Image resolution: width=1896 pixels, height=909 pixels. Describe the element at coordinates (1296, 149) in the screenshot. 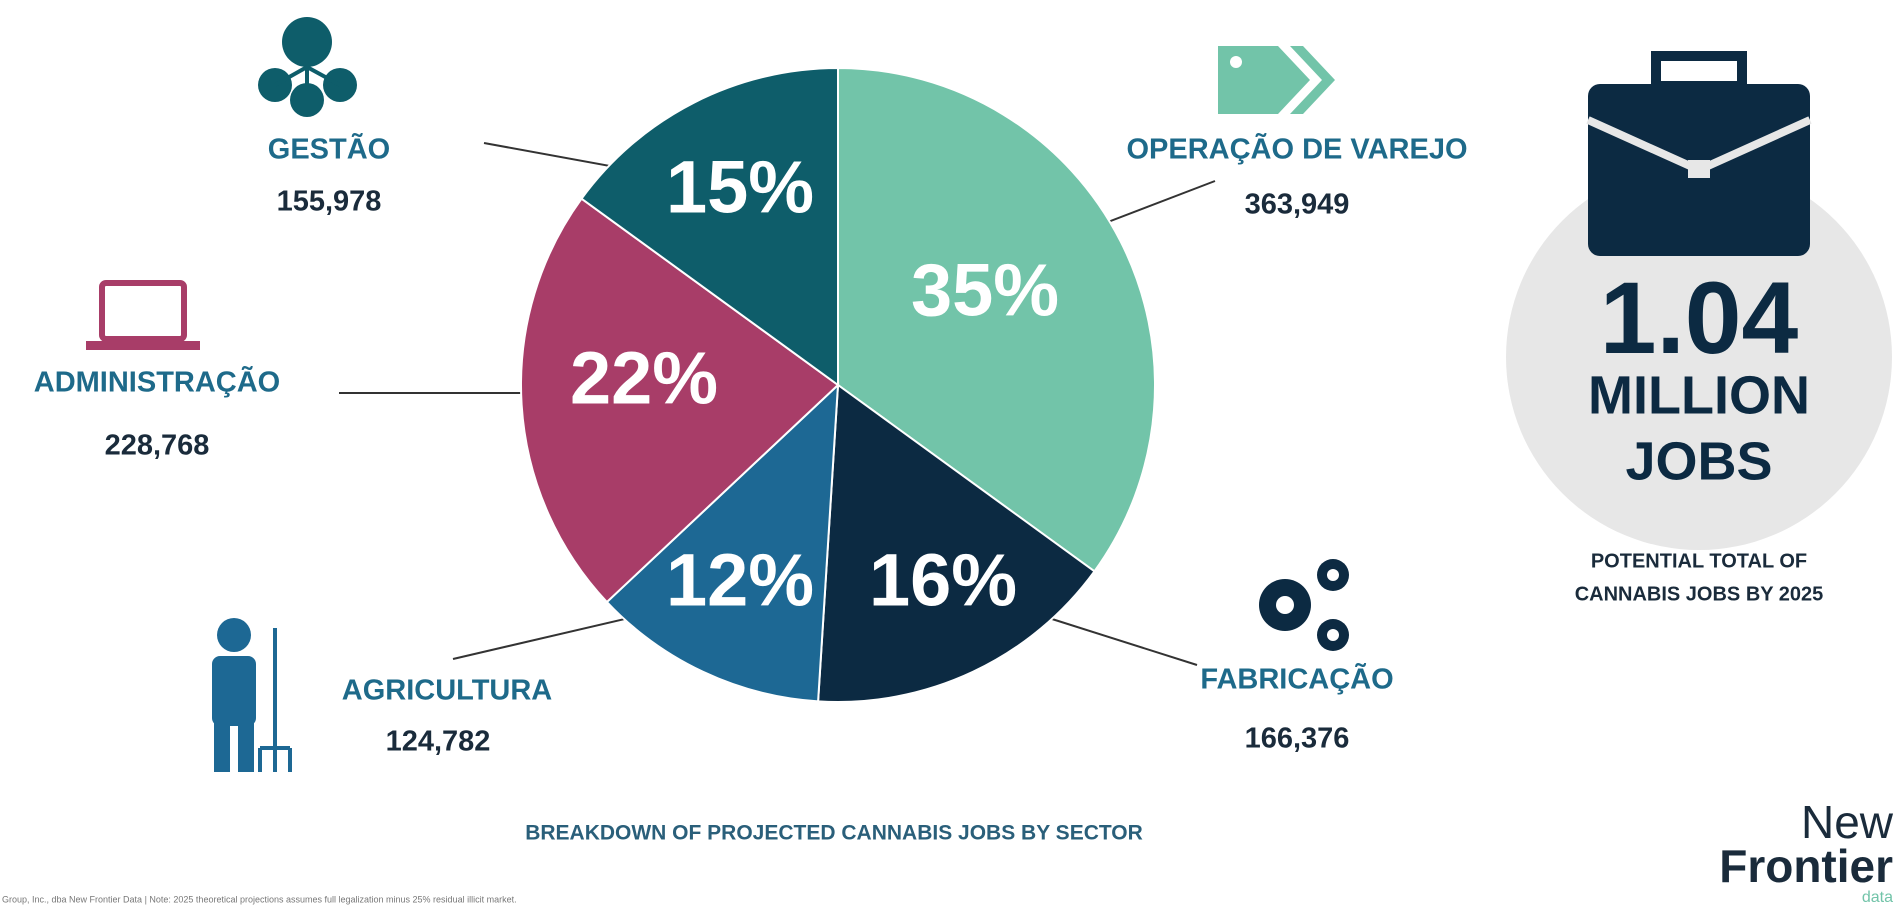

I see `category-label: OPERAÇÃO DE VAREJO` at that location.